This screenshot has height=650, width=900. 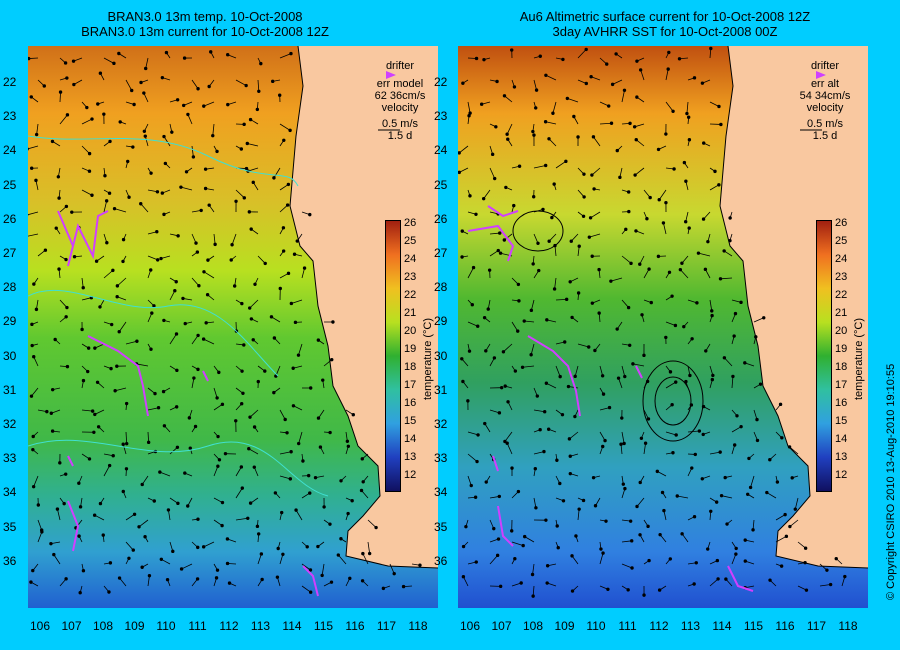 What do you see at coordinates (690, 626) in the screenshot?
I see `right-lon-label-113: 113` at bounding box center [690, 626].